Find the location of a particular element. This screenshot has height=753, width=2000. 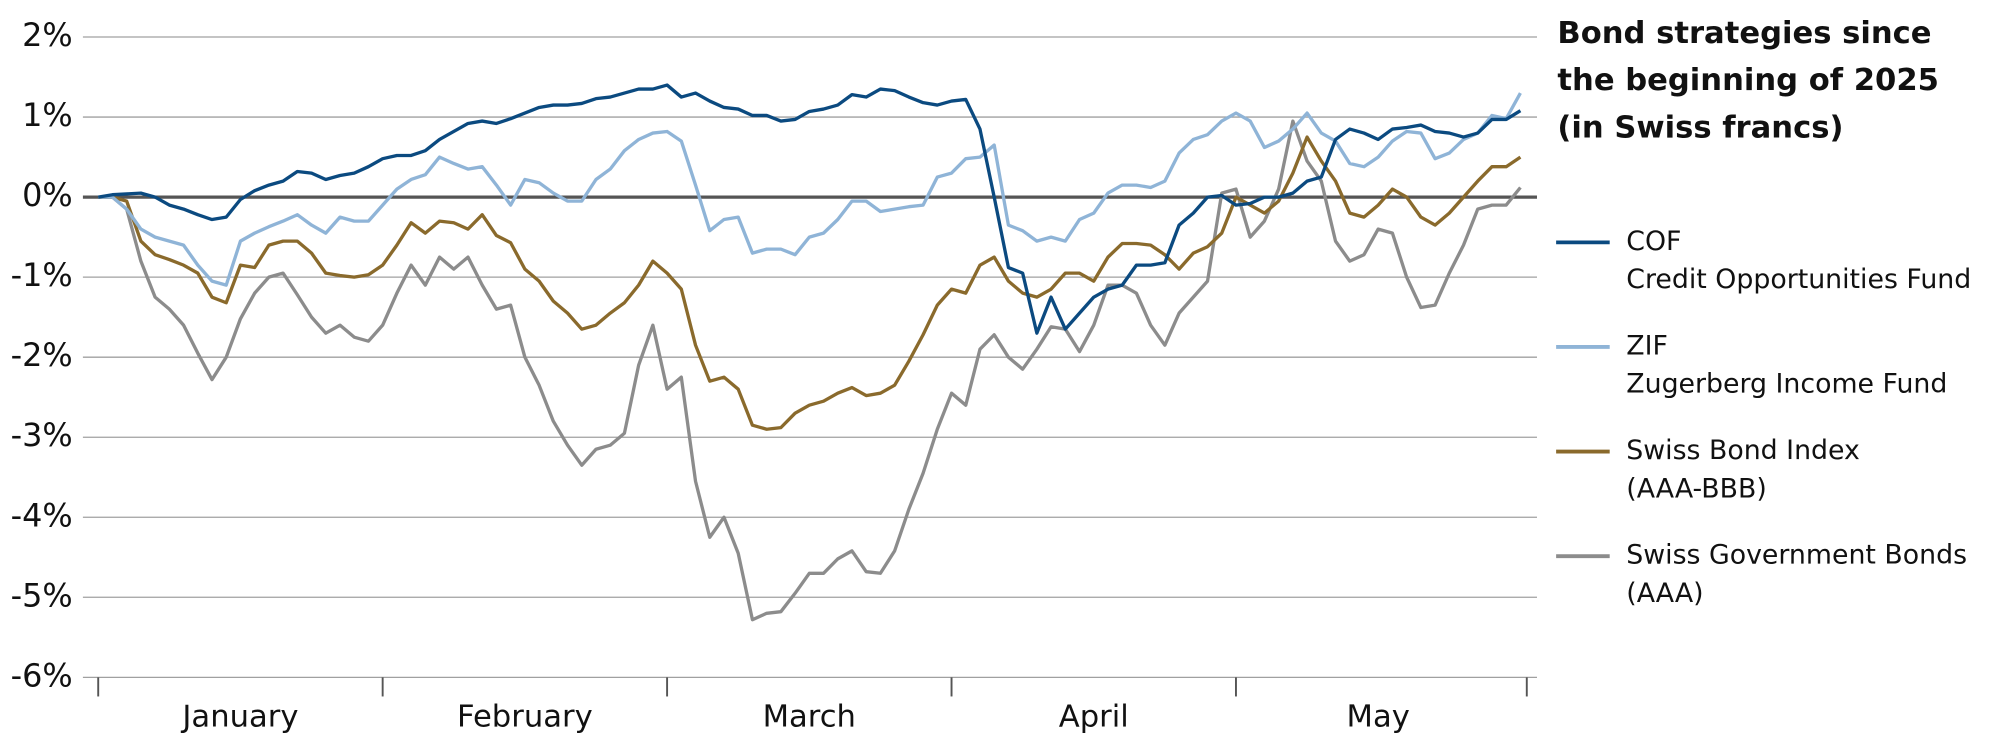

chart-title: Bond strategies since is located at coordinates (1744, 33).